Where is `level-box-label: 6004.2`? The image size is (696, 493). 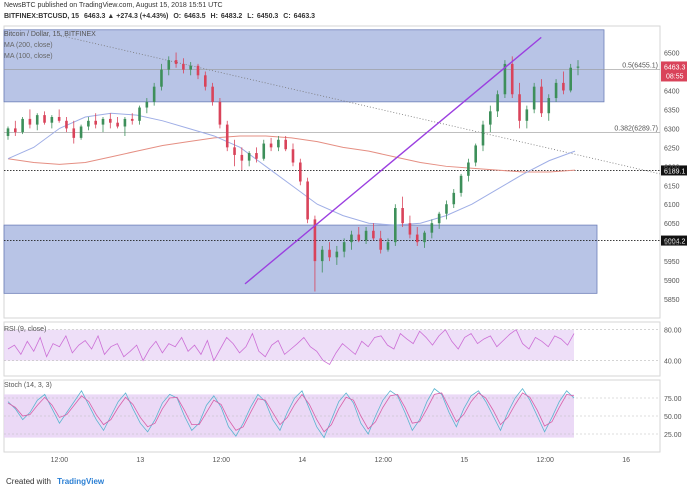
level-box-label: 6004.2 is located at coordinates (675, 242).